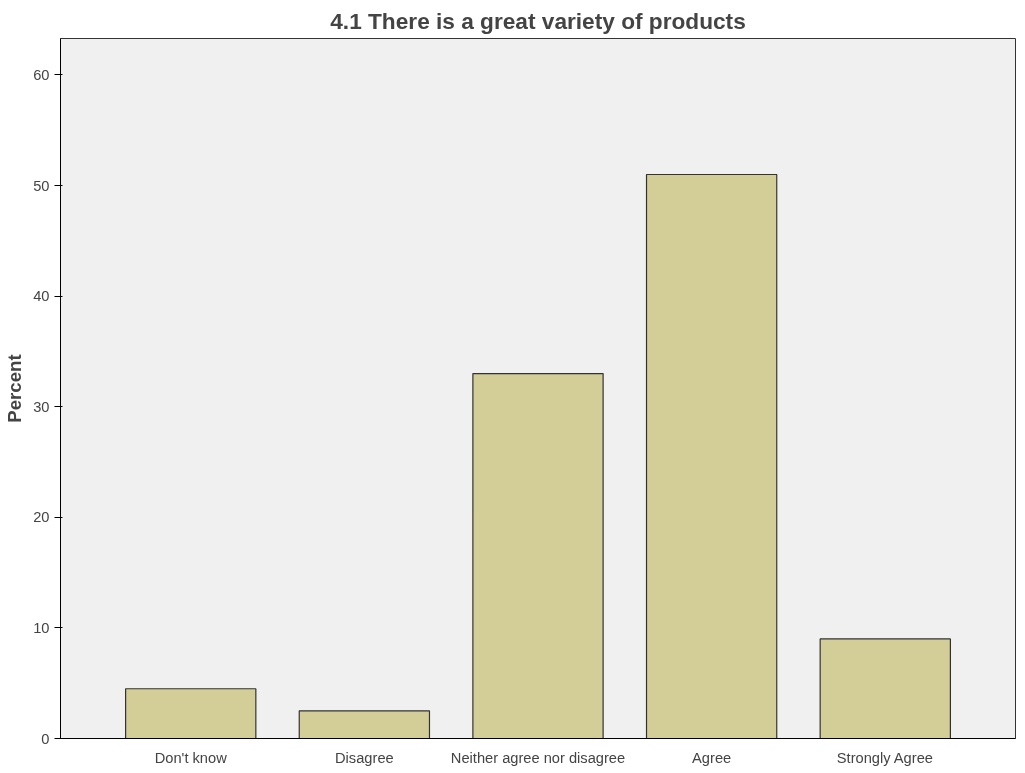  I want to click on x-tick-label: Strongly Agree, so click(884, 757).